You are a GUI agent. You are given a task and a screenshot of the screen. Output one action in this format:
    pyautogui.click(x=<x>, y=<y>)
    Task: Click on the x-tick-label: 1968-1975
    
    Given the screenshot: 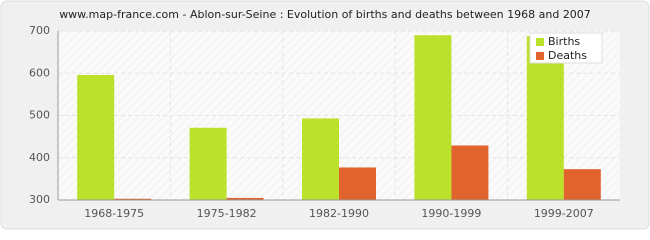 What is the action you would take?
    pyautogui.click(x=114, y=213)
    